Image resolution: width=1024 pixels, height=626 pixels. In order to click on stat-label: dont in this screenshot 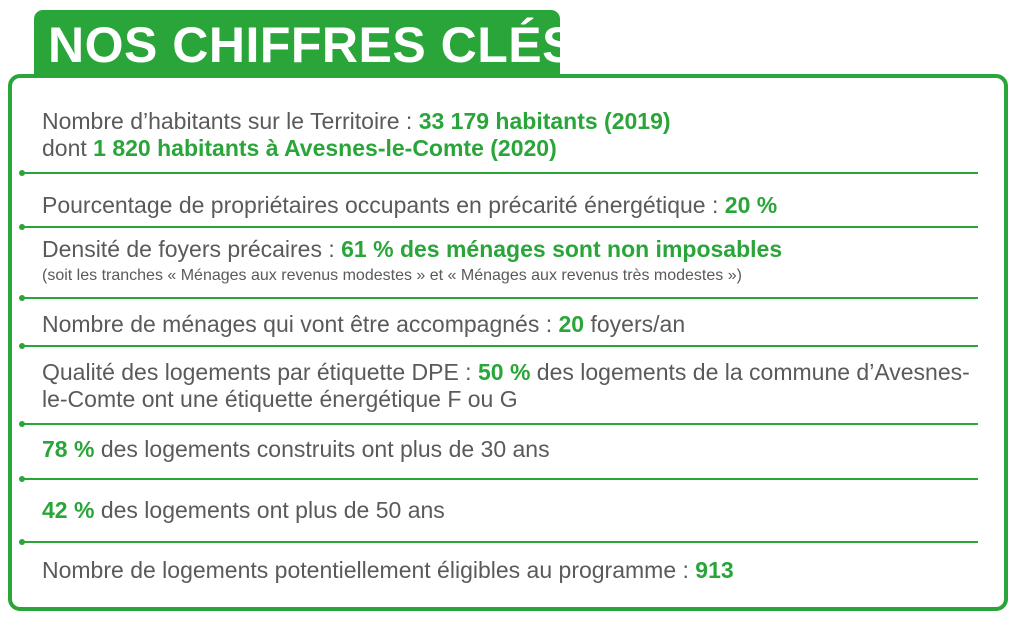, I will do `click(68, 148)`.